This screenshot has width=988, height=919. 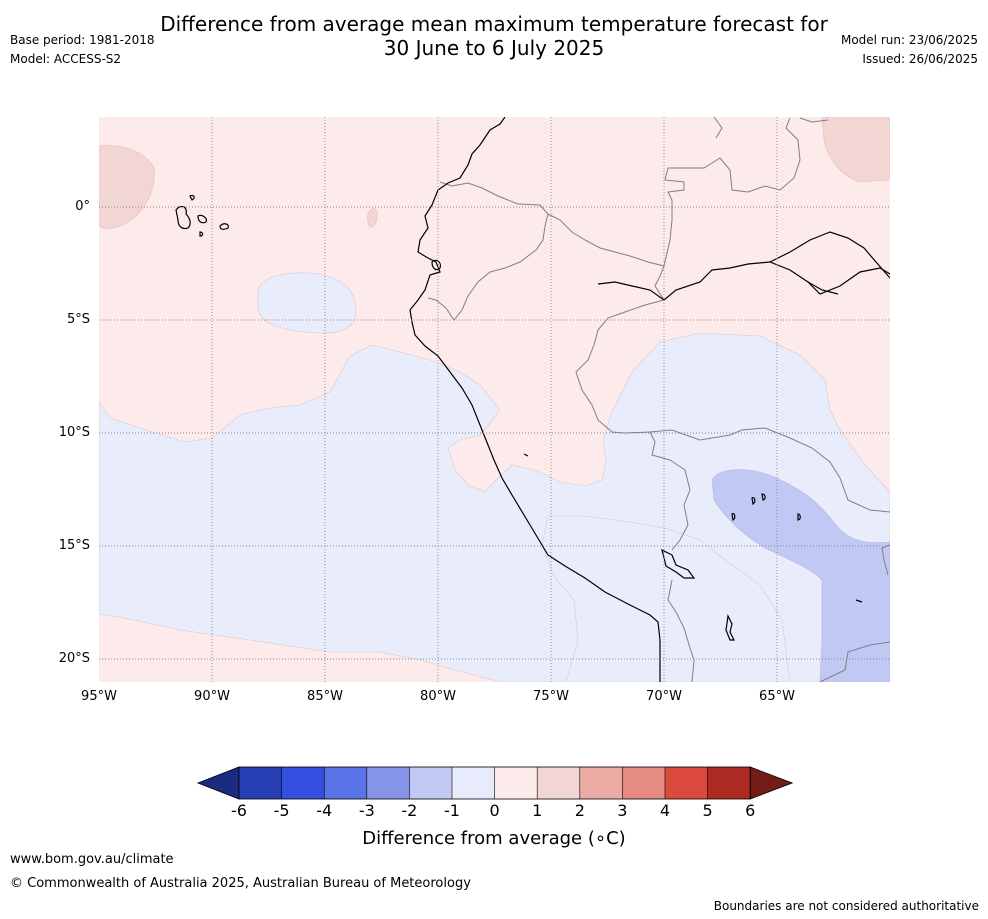 What do you see at coordinates (537, 810) in the screenshot?
I see `colorbar-tick-label: 1` at bounding box center [537, 810].